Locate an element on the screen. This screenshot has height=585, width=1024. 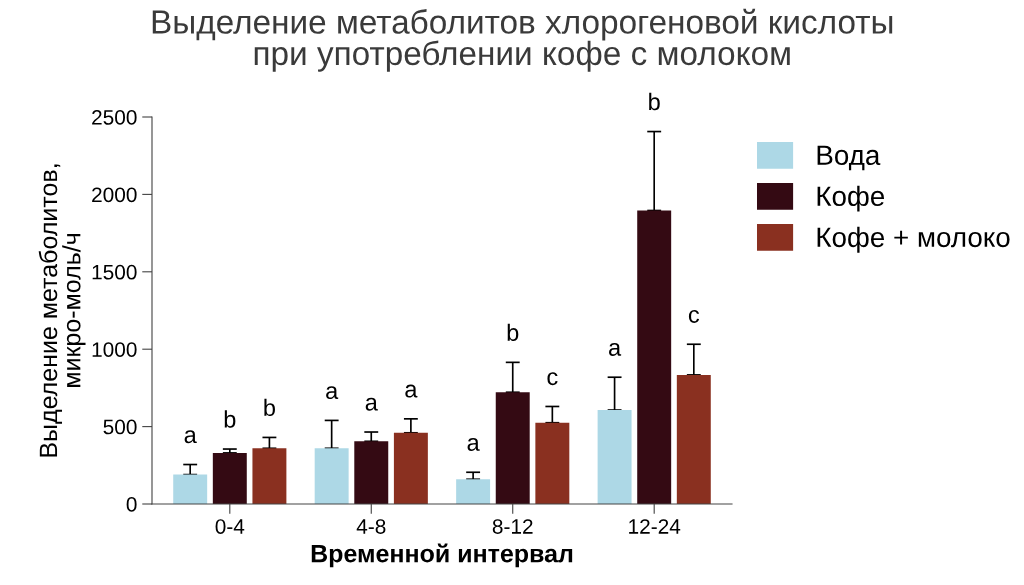
legend-label: Кофе + молоко is located at coordinates (913, 239).